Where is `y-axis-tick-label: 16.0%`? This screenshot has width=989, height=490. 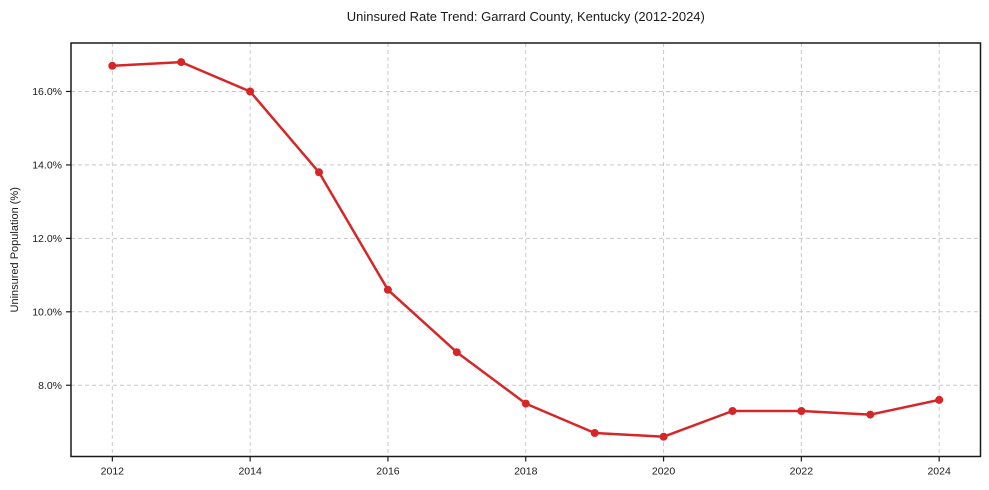
y-axis-tick-label: 16.0% is located at coordinates (47, 92).